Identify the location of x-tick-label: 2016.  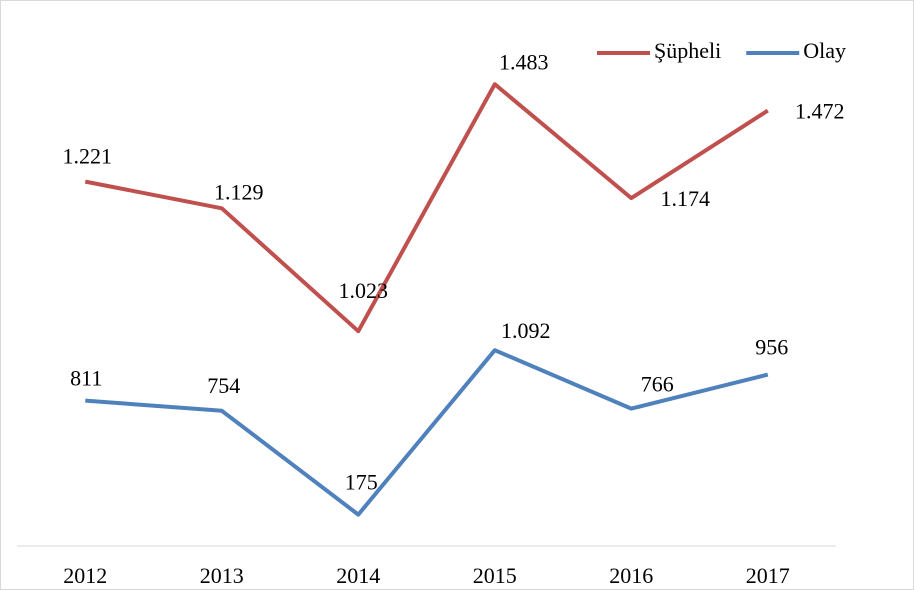
(631, 575).